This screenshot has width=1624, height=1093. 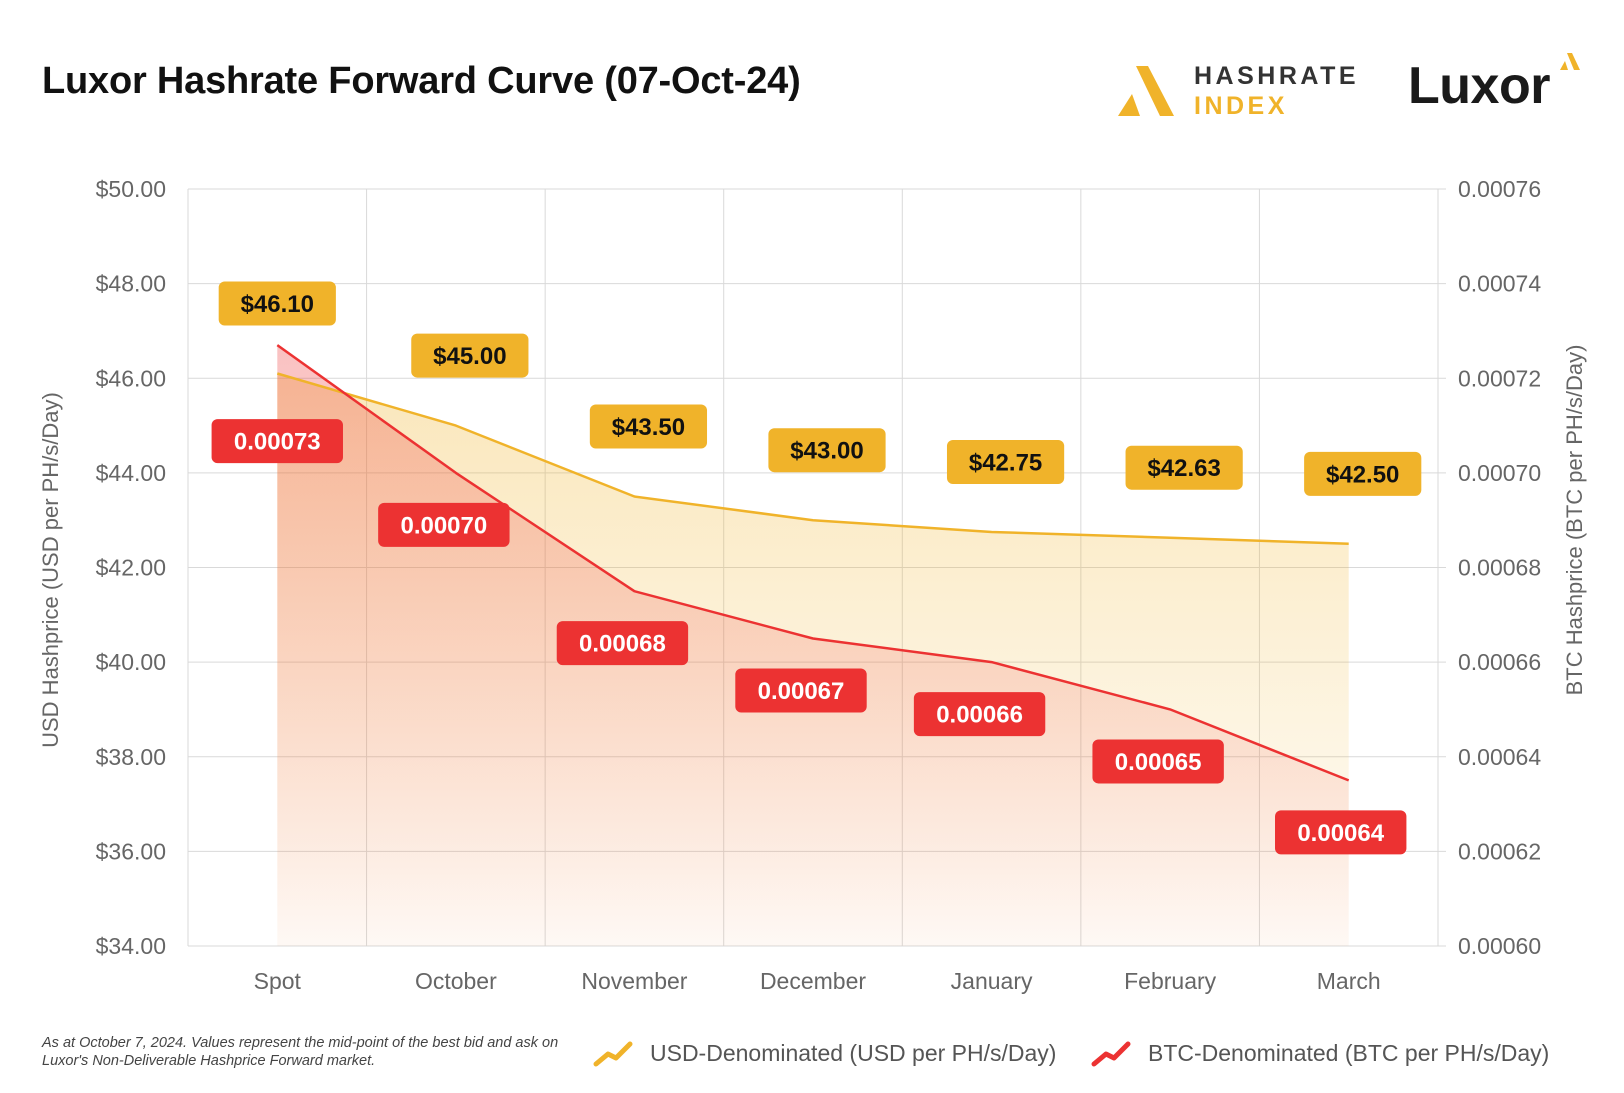 I want to click on usd-data-label-1-bg, so click(x=470, y=355).